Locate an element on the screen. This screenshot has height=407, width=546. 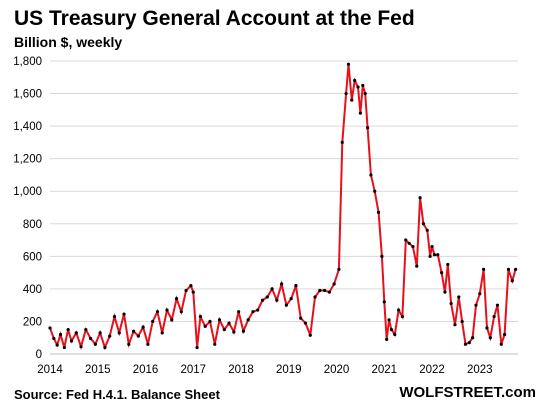
x-tick-label: 2022 is located at coordinates (432, 370).